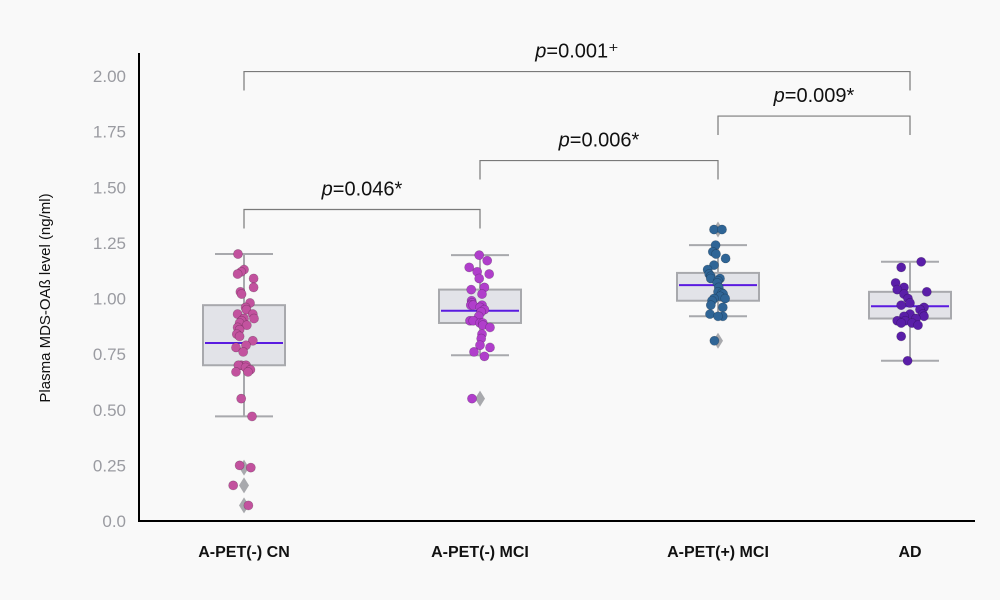 Image resolution: width=1000 pixels, height=600 pixels. I want to click on significance-bracket: p=0.001⁺, so click(577, 66).